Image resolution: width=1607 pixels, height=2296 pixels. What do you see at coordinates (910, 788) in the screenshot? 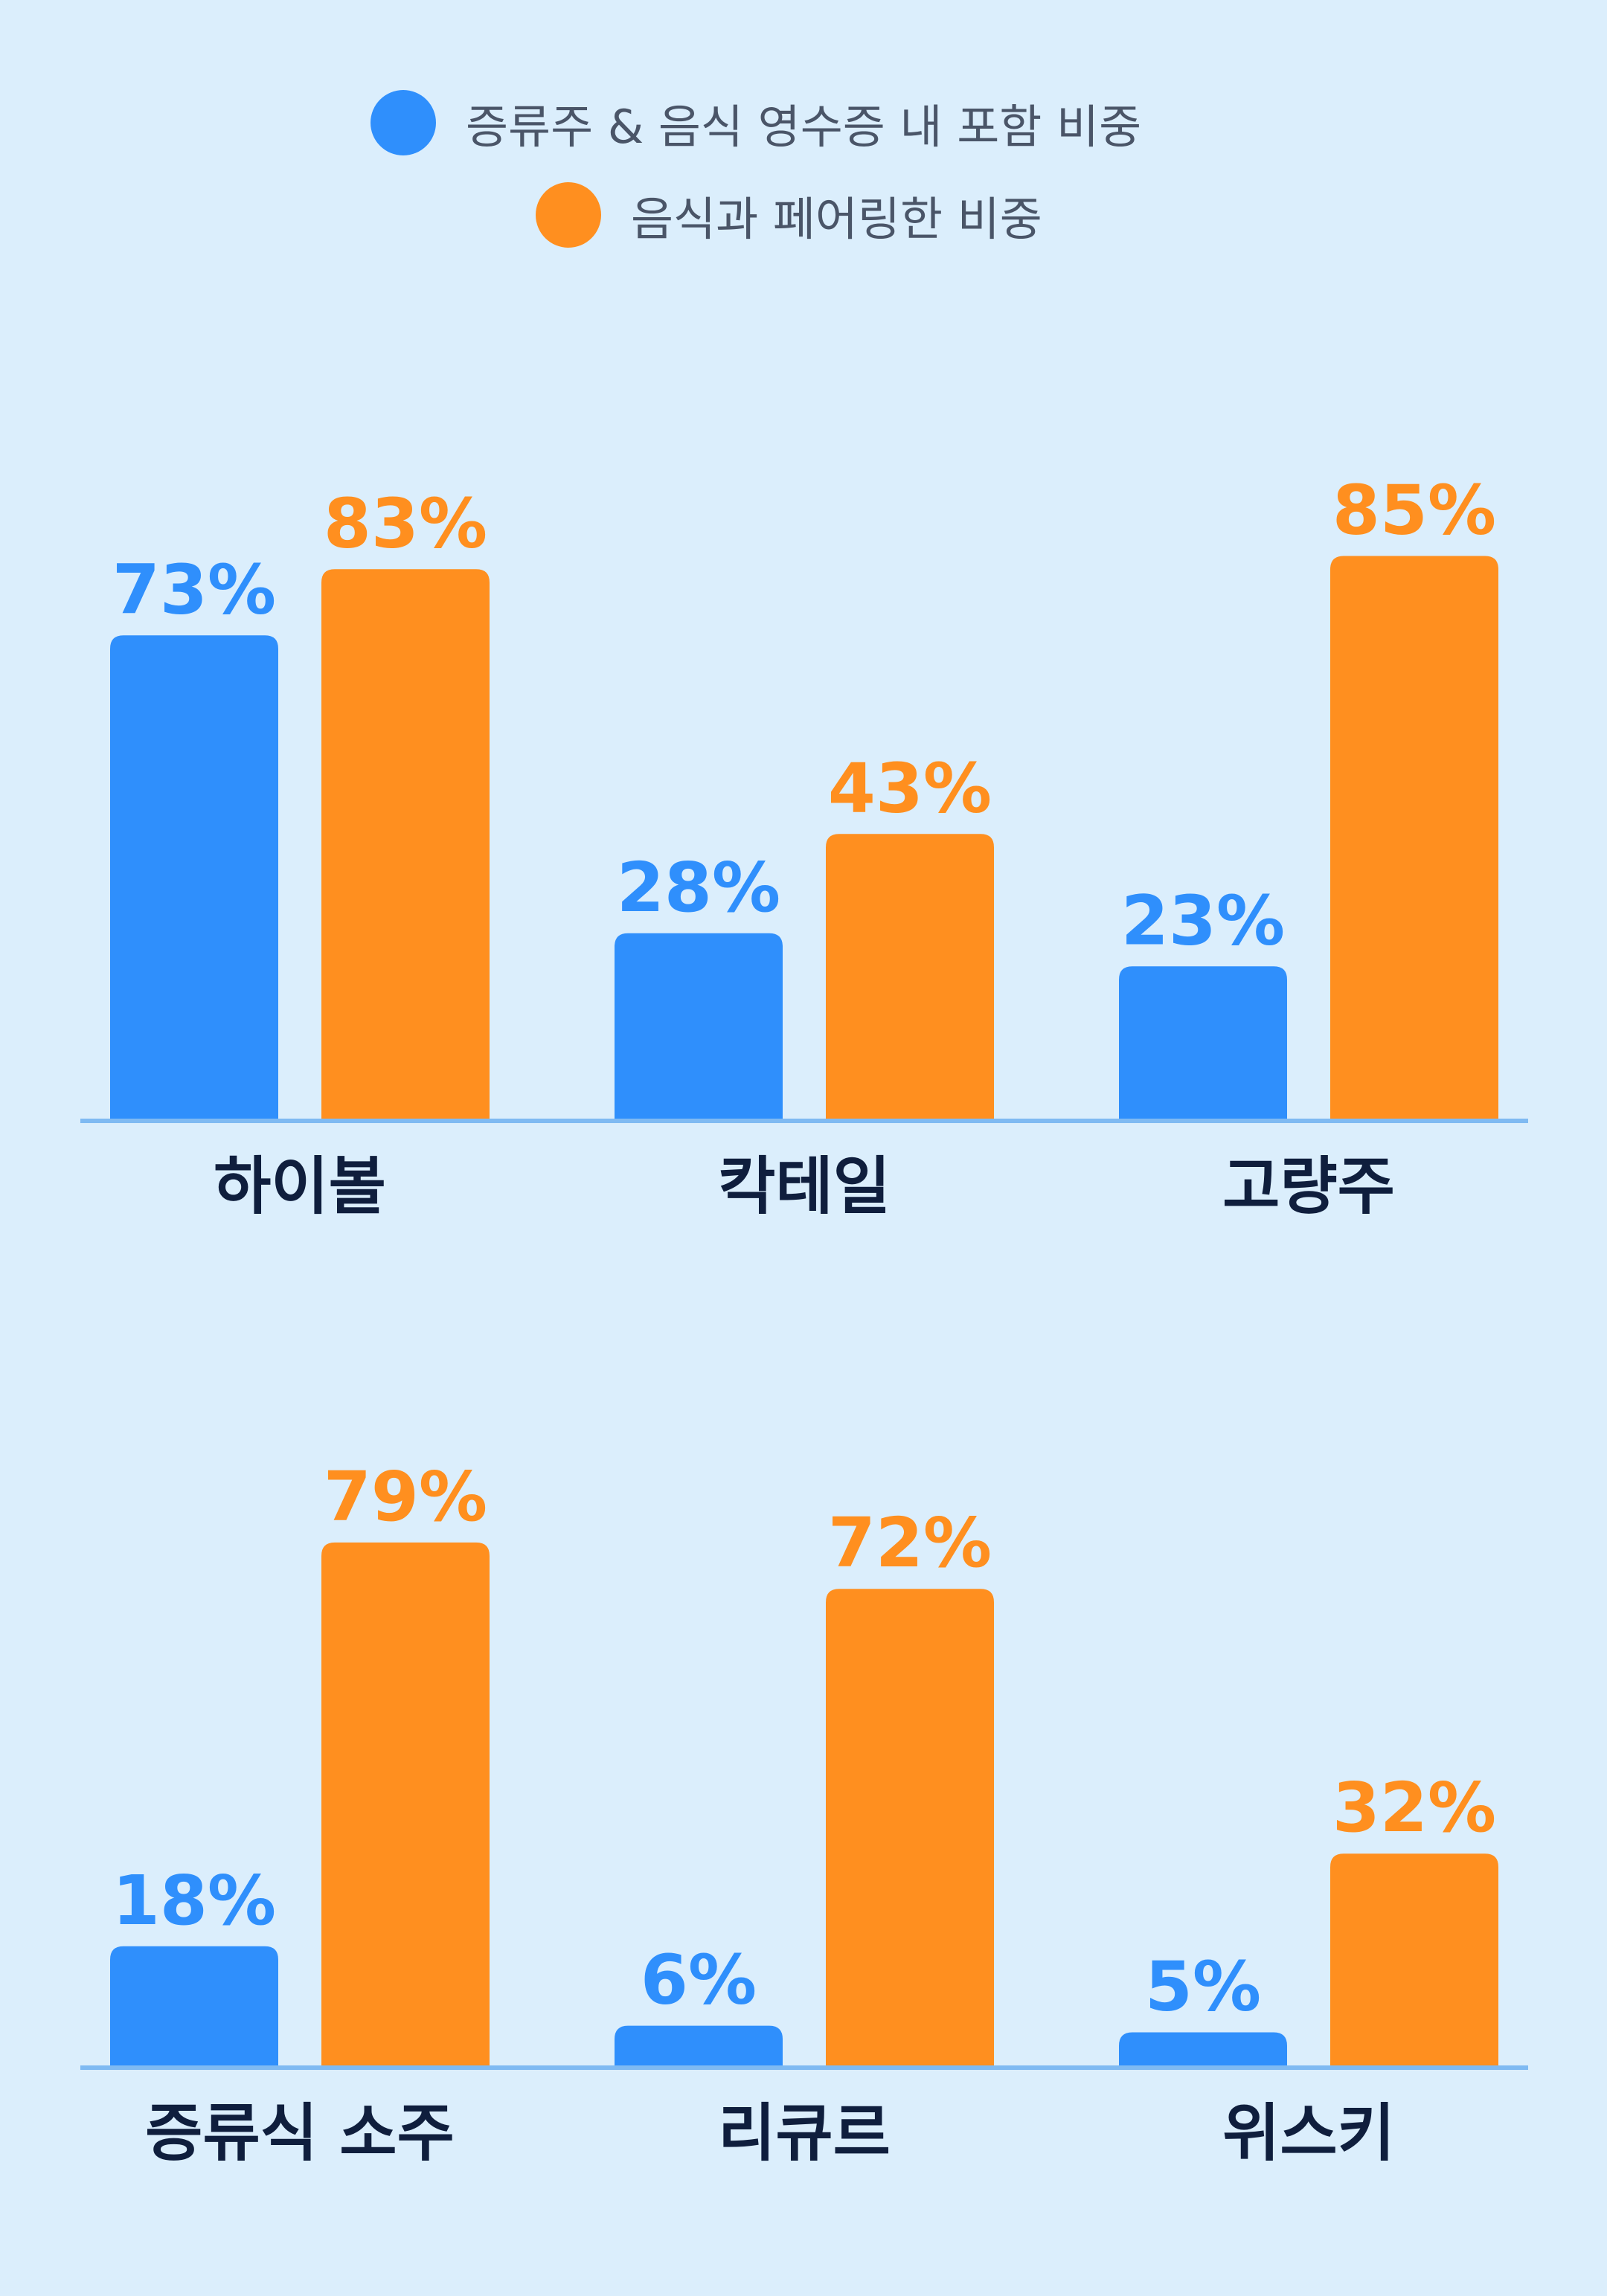
I see `data-label-orange-1: 43%` at bounding box center [910, 788].